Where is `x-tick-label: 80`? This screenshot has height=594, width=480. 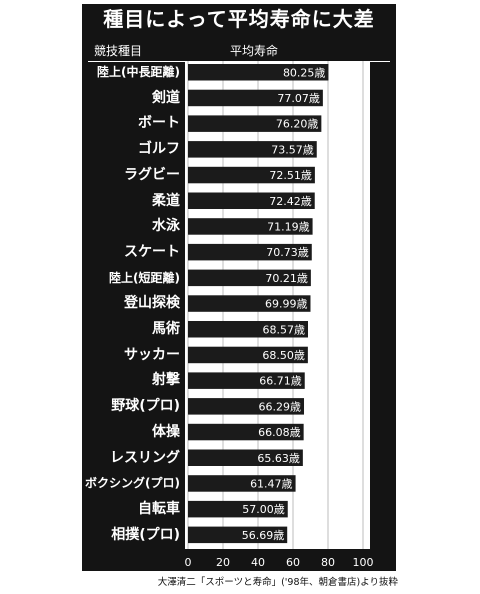 x-tick-label: 80 is located at coordinates (328, 562).